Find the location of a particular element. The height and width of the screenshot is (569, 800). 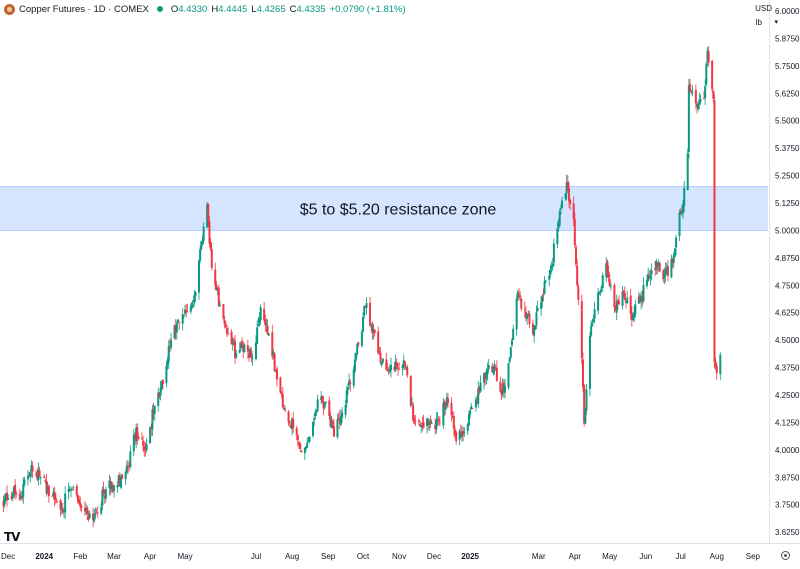

unit-dropdown-icon: ▾ is located at coordinates (776, 22).